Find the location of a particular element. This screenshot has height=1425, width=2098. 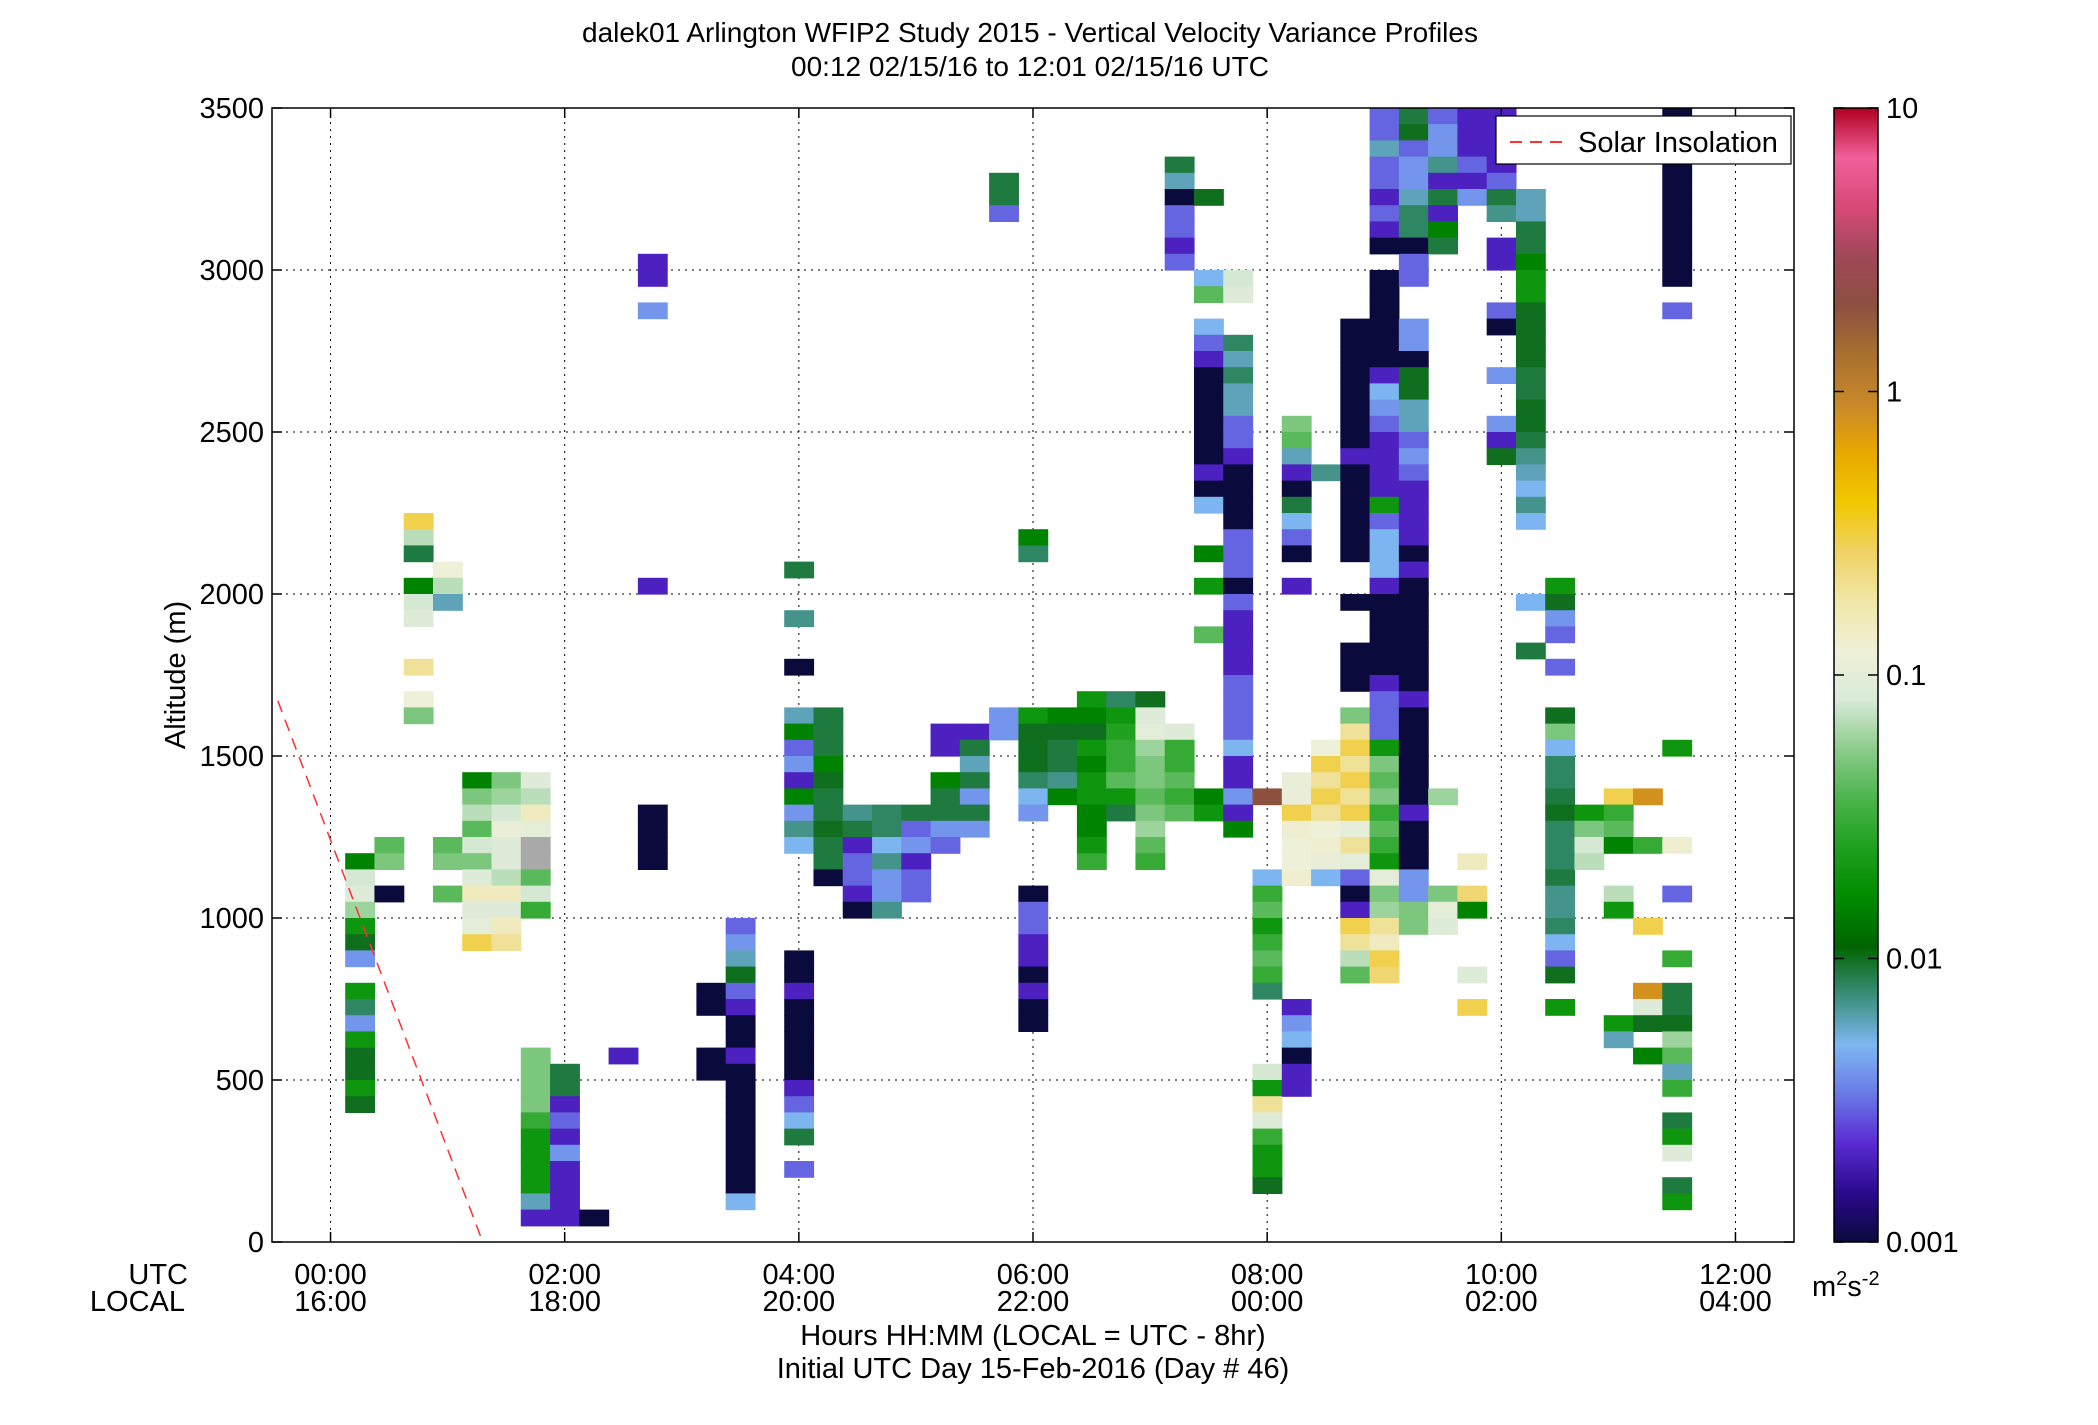

y-tick-label: 500 is located at coordinates (240, 1081).